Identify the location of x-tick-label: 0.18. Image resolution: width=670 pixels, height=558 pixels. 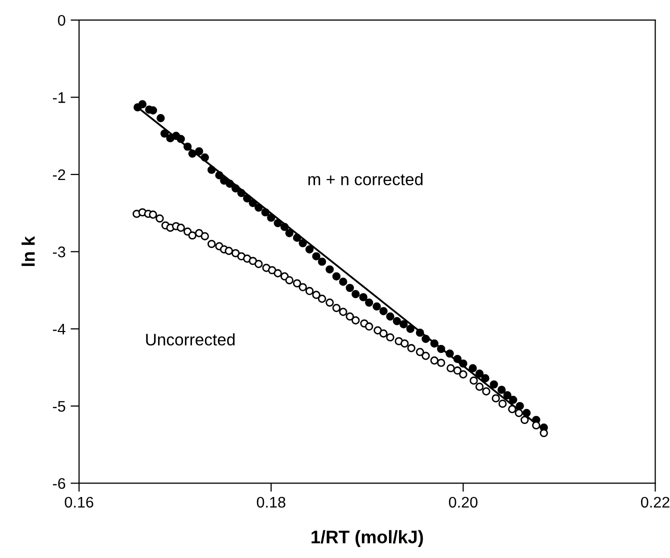
(271, 502).